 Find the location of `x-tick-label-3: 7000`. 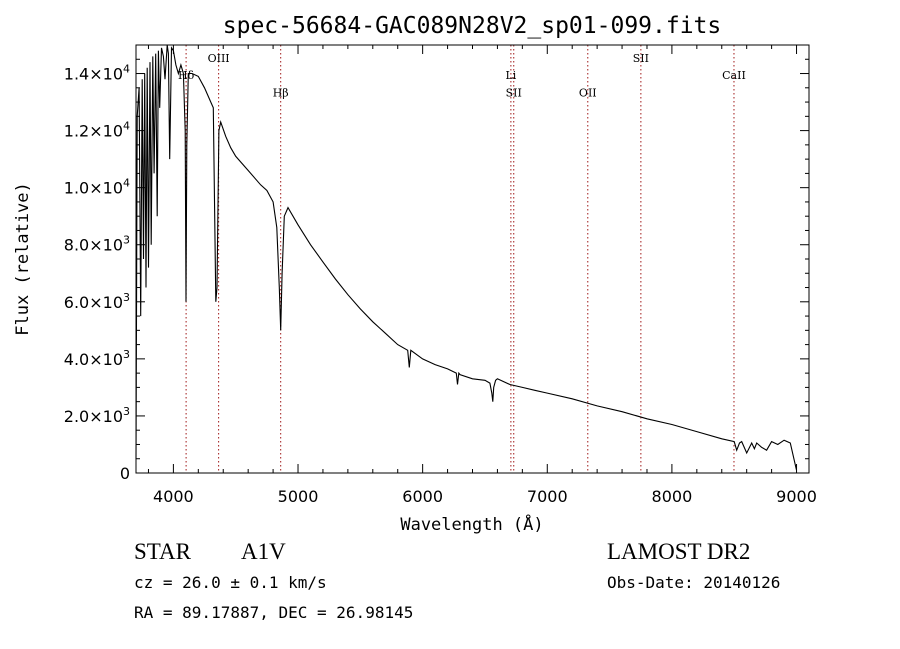

x-tick-label-3: 7000 is located at coordinates (547, 496).